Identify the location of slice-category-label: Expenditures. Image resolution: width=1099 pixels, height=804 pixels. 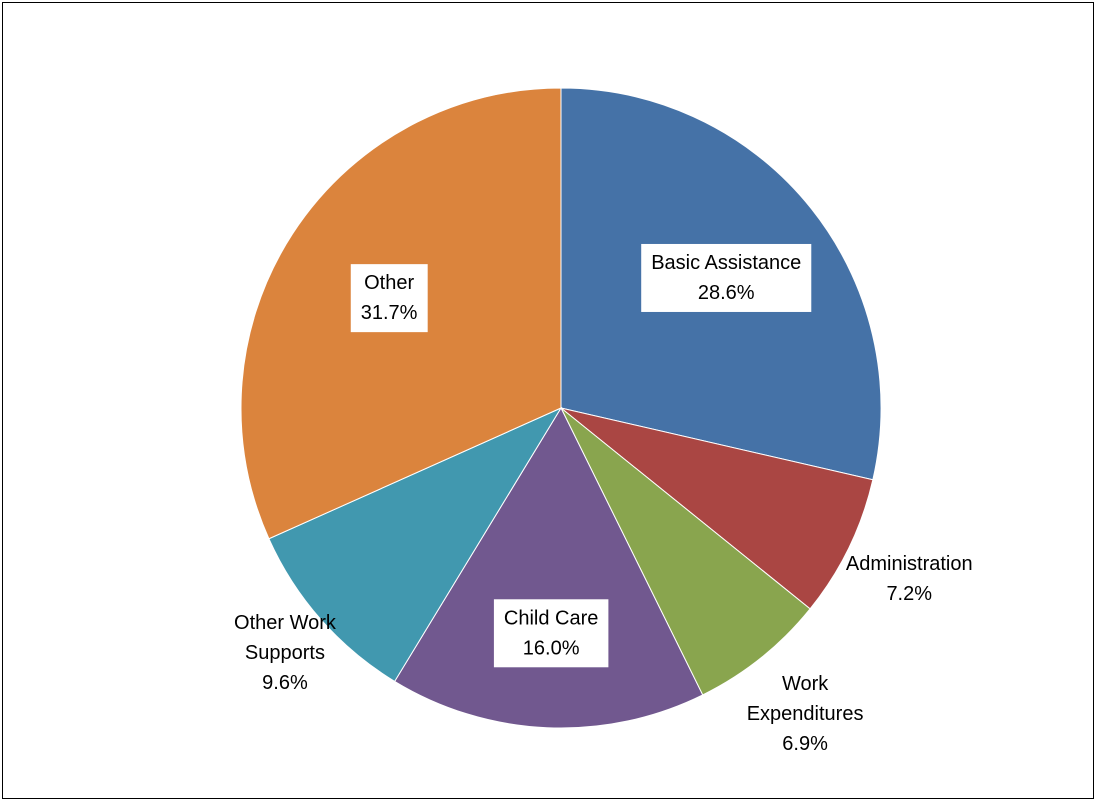
(805, 714).